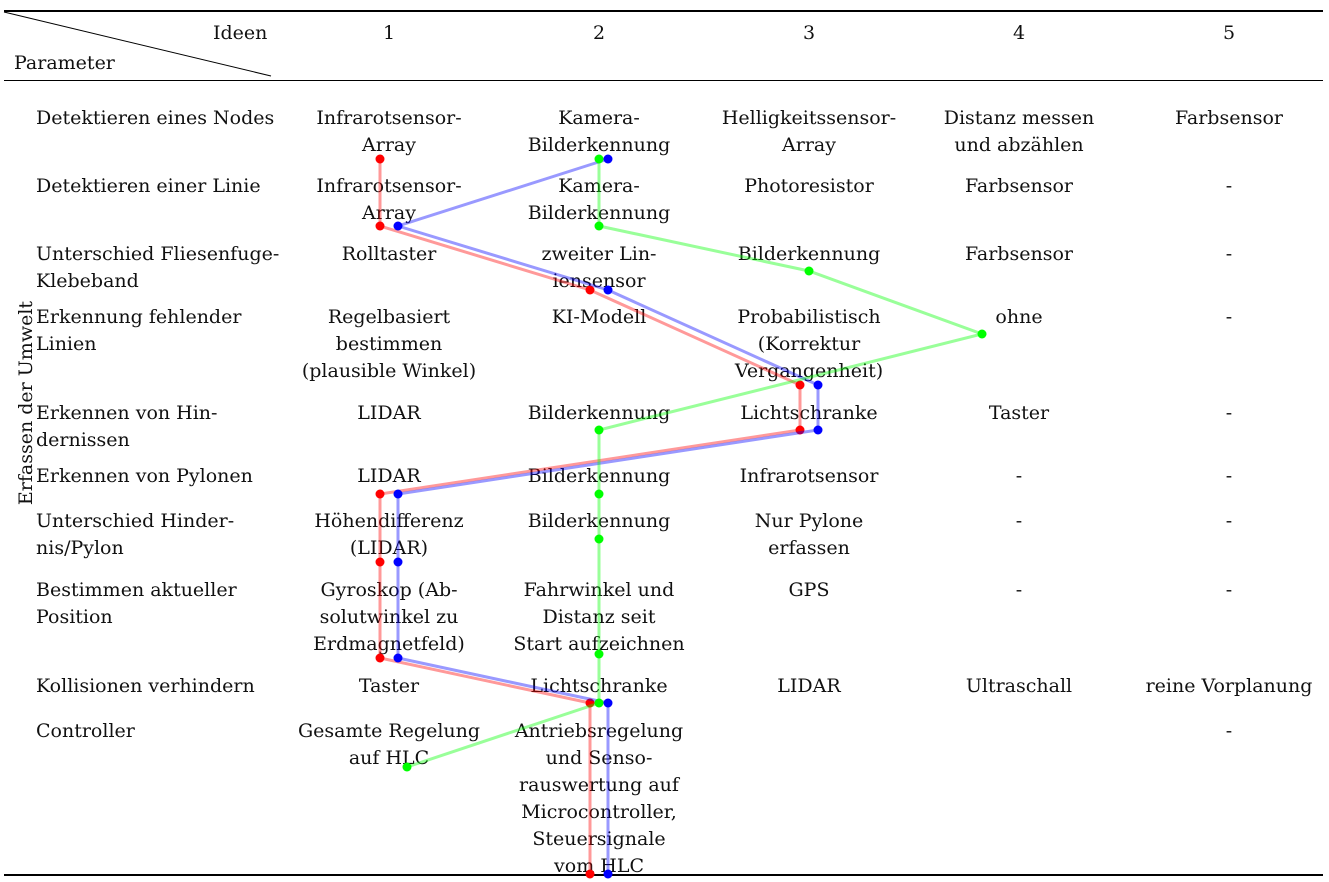 The width and height of the screenshot is (1329, 882). What do you see at coordinates (809, 317) in the screenshot?
I see `row-4-idea-3-cell: Probabilistisch` at bounding box center [809, 317].